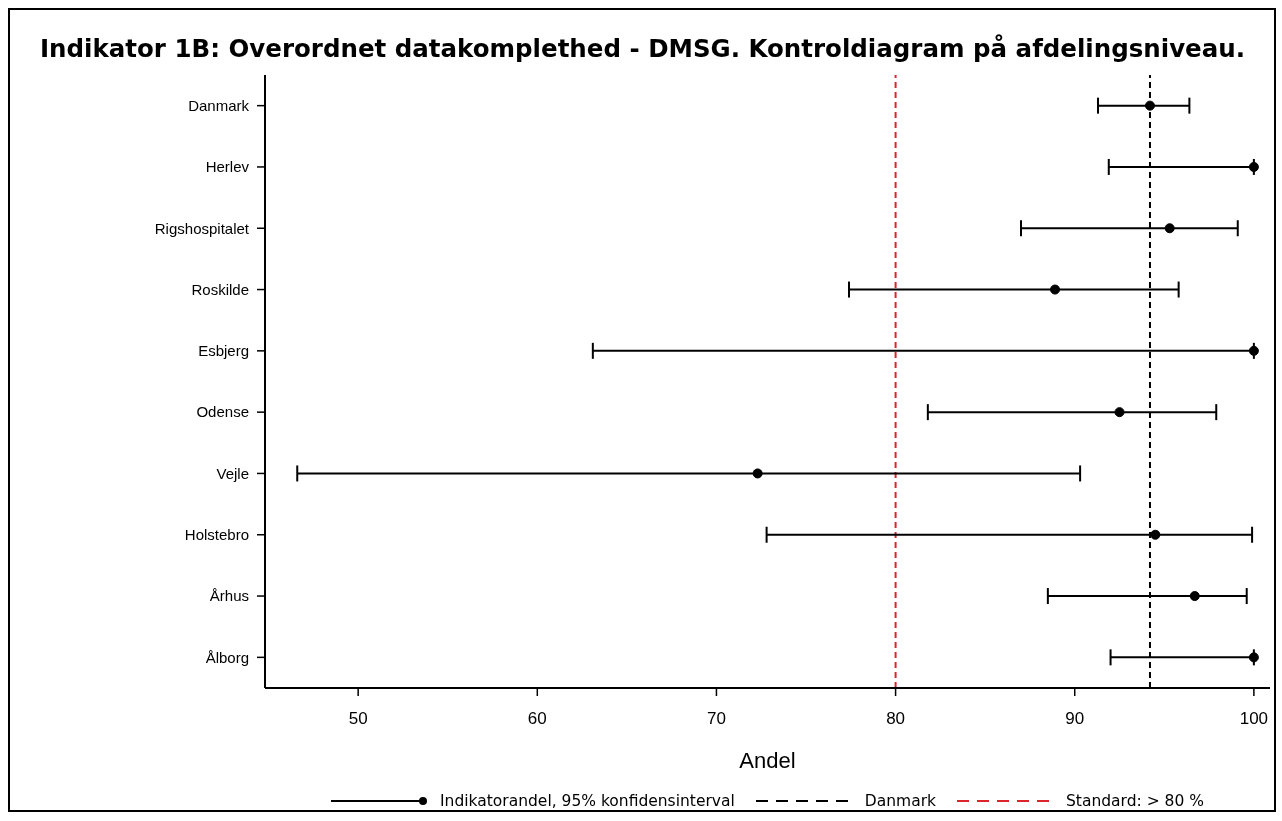 Image resolution: width=1282 pixels, height=821 pixels. Describe the element at coordinates (220, 289) in the screenshot. I see `y-tick-label: Roskilde` at that location.